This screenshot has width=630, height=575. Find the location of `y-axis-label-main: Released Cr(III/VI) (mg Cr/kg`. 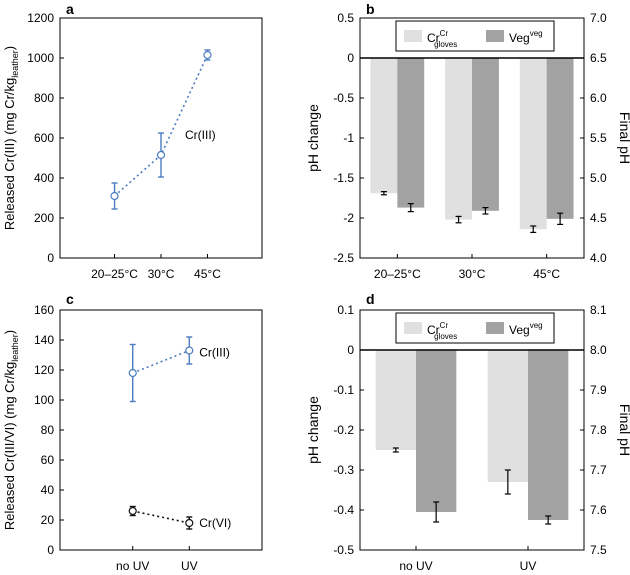

y-axis-label-main: Released Cr(III/VI) (mg Cr/kg is located at coordinates (9, 446).